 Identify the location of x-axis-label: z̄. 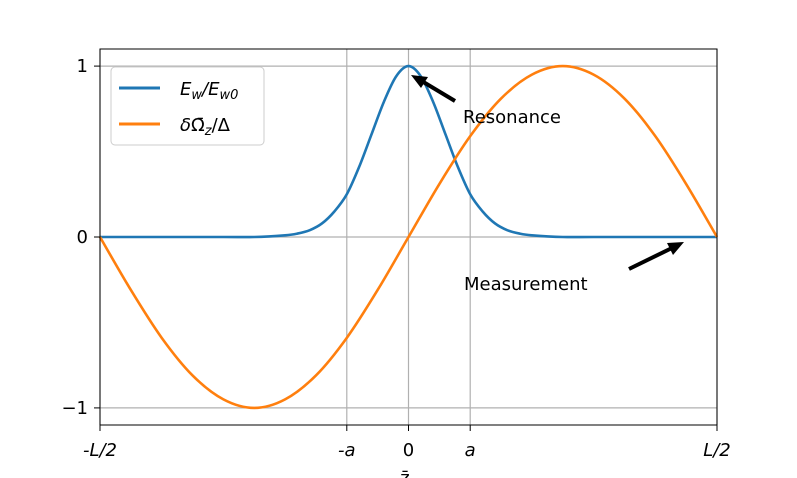
(404, 473).